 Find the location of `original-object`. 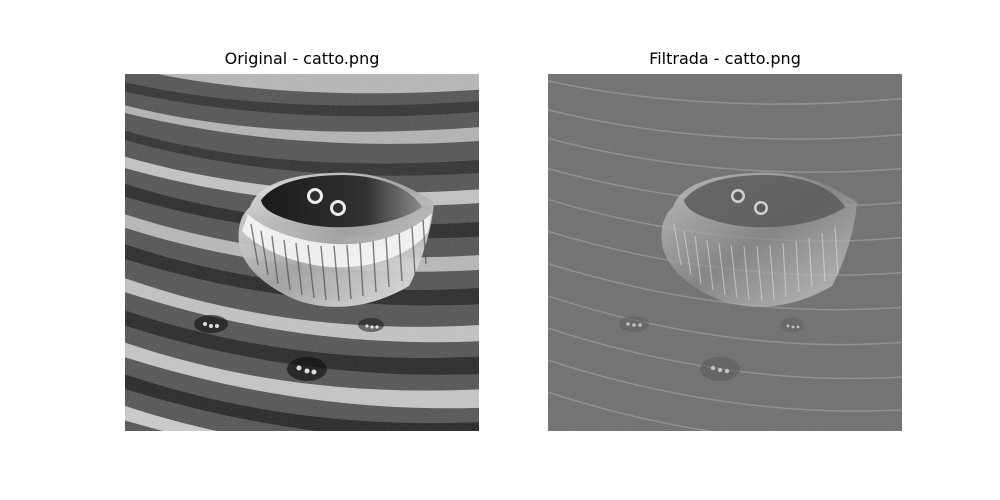

original-object is located at coordinates (314, 276).